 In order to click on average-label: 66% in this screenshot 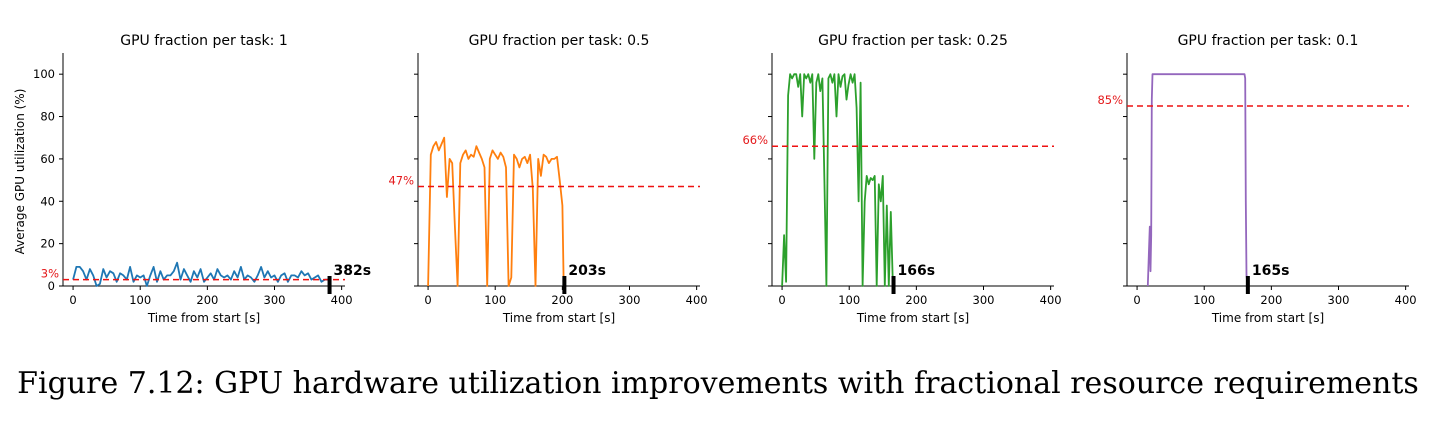, I will do `click(755, 140)`.